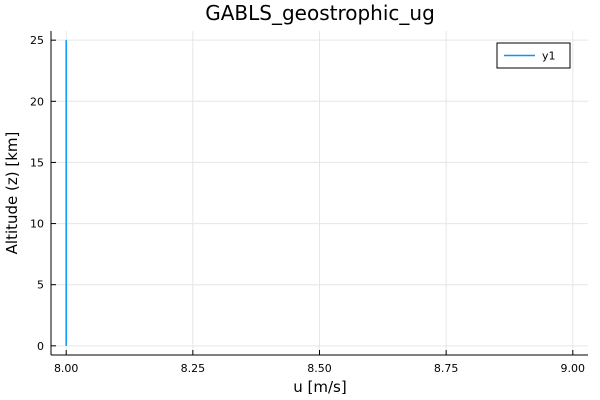 This screenshot has height=400, width=600. What do you see at coordinates (37, 162) in the screenshot?
I see `y-tick-label: 15` at bounding box center [37, 162].